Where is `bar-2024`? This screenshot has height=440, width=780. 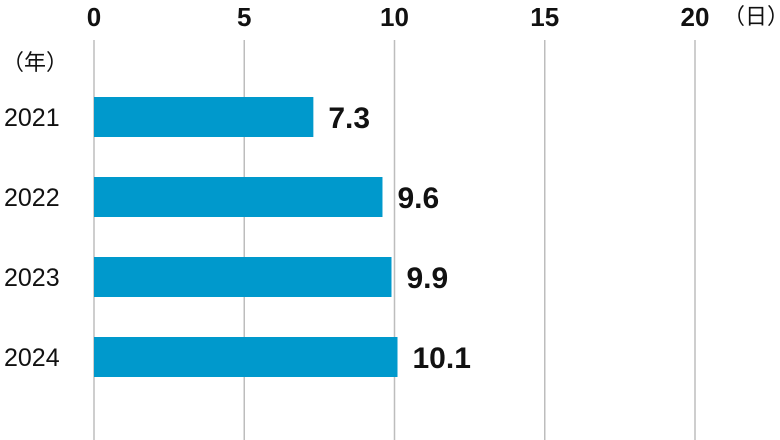
bar-2024 is located at coordinates (246, 357).